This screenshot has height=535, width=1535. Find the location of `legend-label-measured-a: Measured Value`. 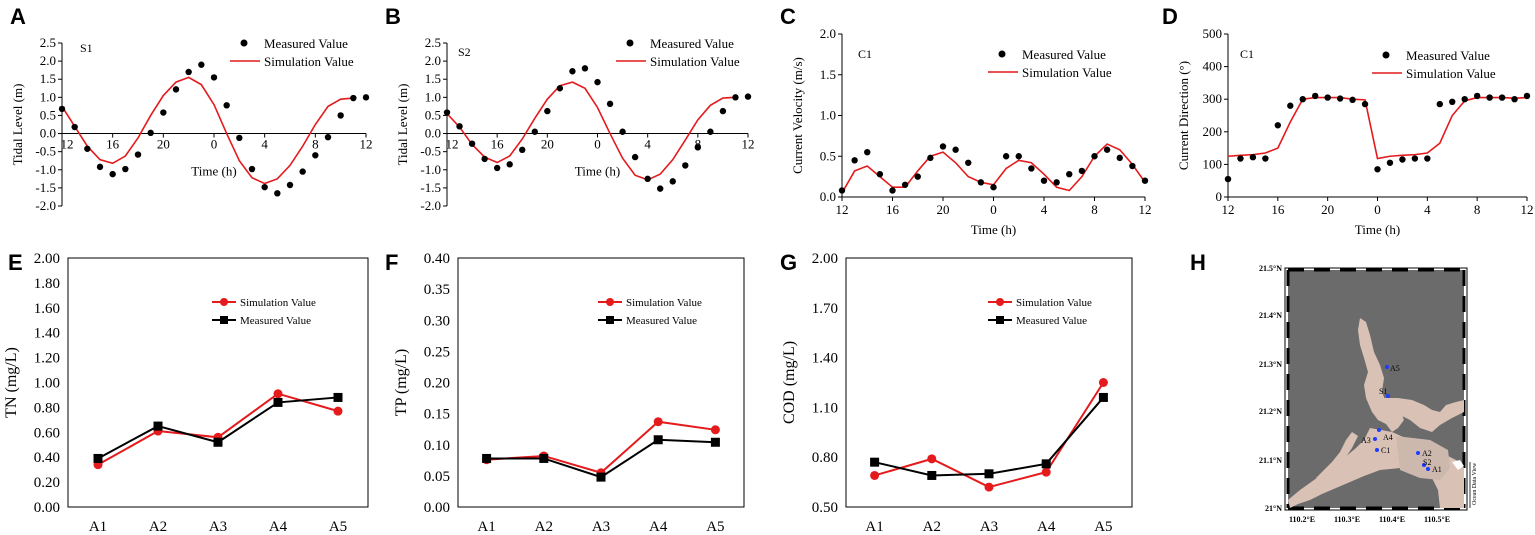

legend-label-measured-a: Measured Value is located at coordinates (306, 43).